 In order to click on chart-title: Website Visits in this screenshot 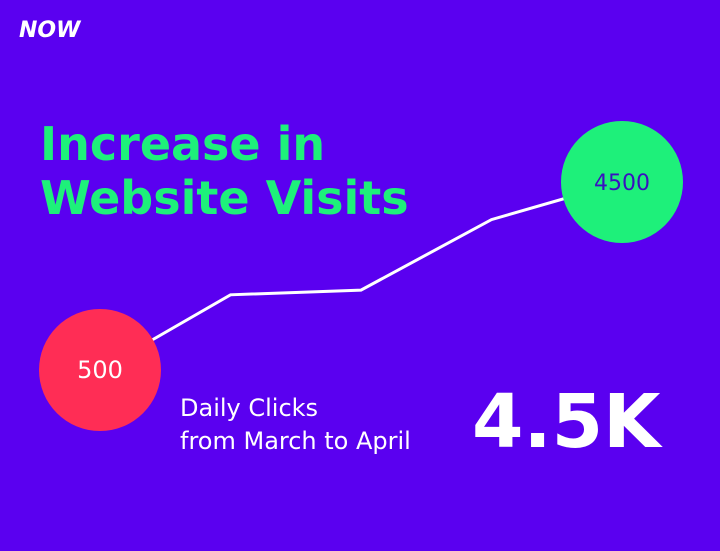, I will do `click(224, 198)`.